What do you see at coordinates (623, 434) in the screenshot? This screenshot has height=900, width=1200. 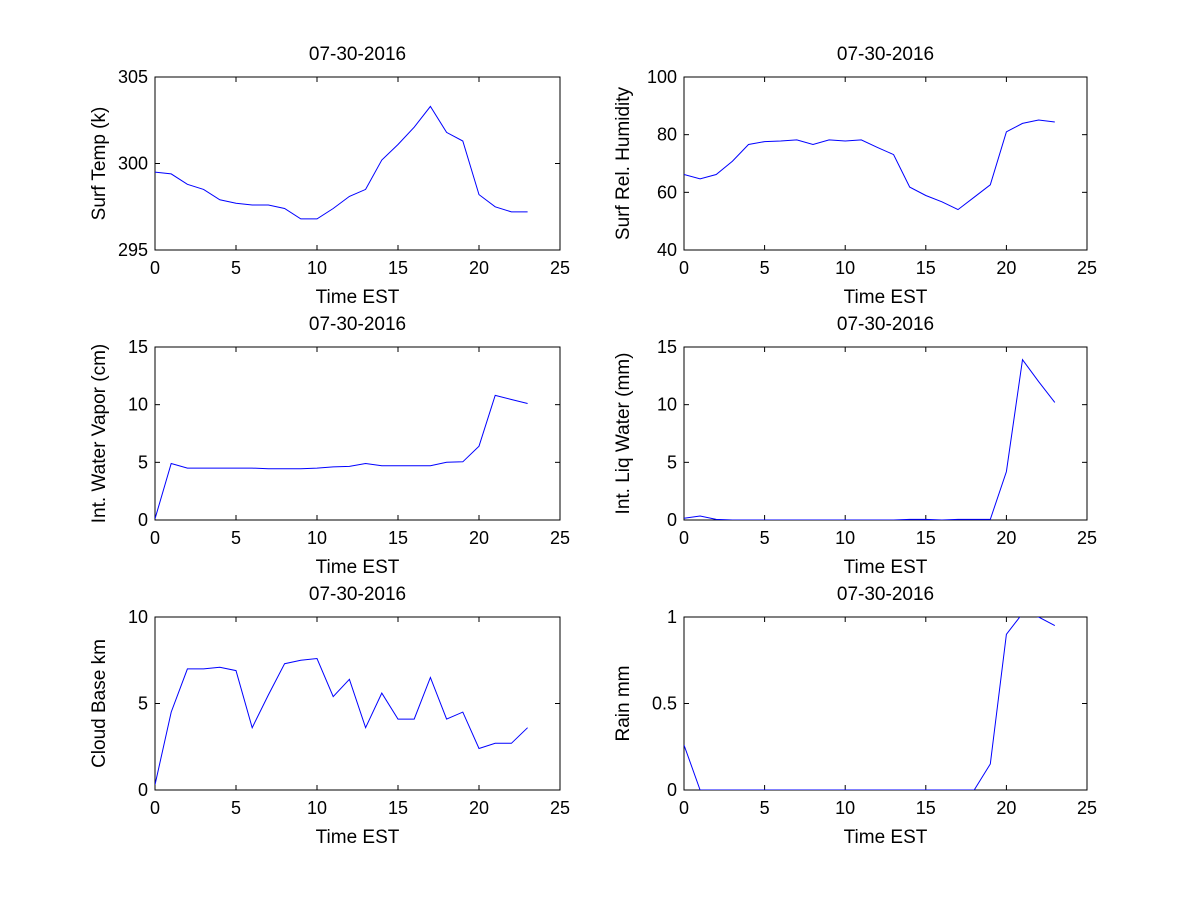 I see `y-axis-label: Int. Liq Water (mm)` at bounding box center [623, 434].